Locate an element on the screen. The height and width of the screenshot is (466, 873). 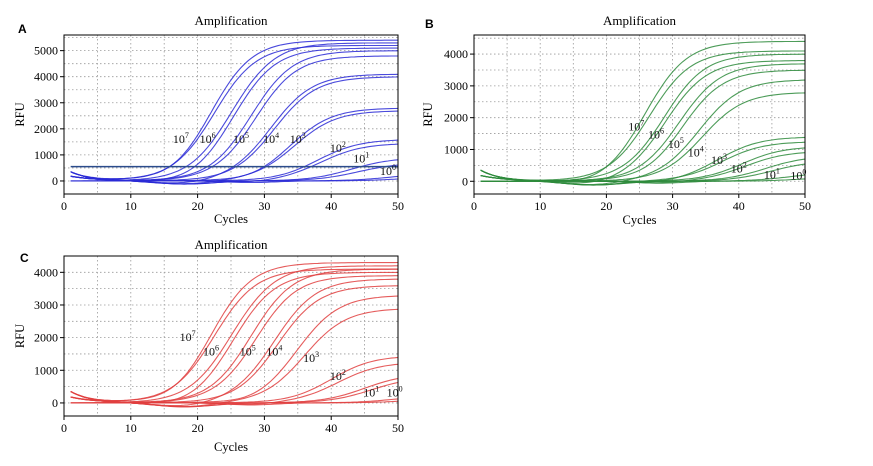
panel-letter: A is located at coordinates (22, 29).